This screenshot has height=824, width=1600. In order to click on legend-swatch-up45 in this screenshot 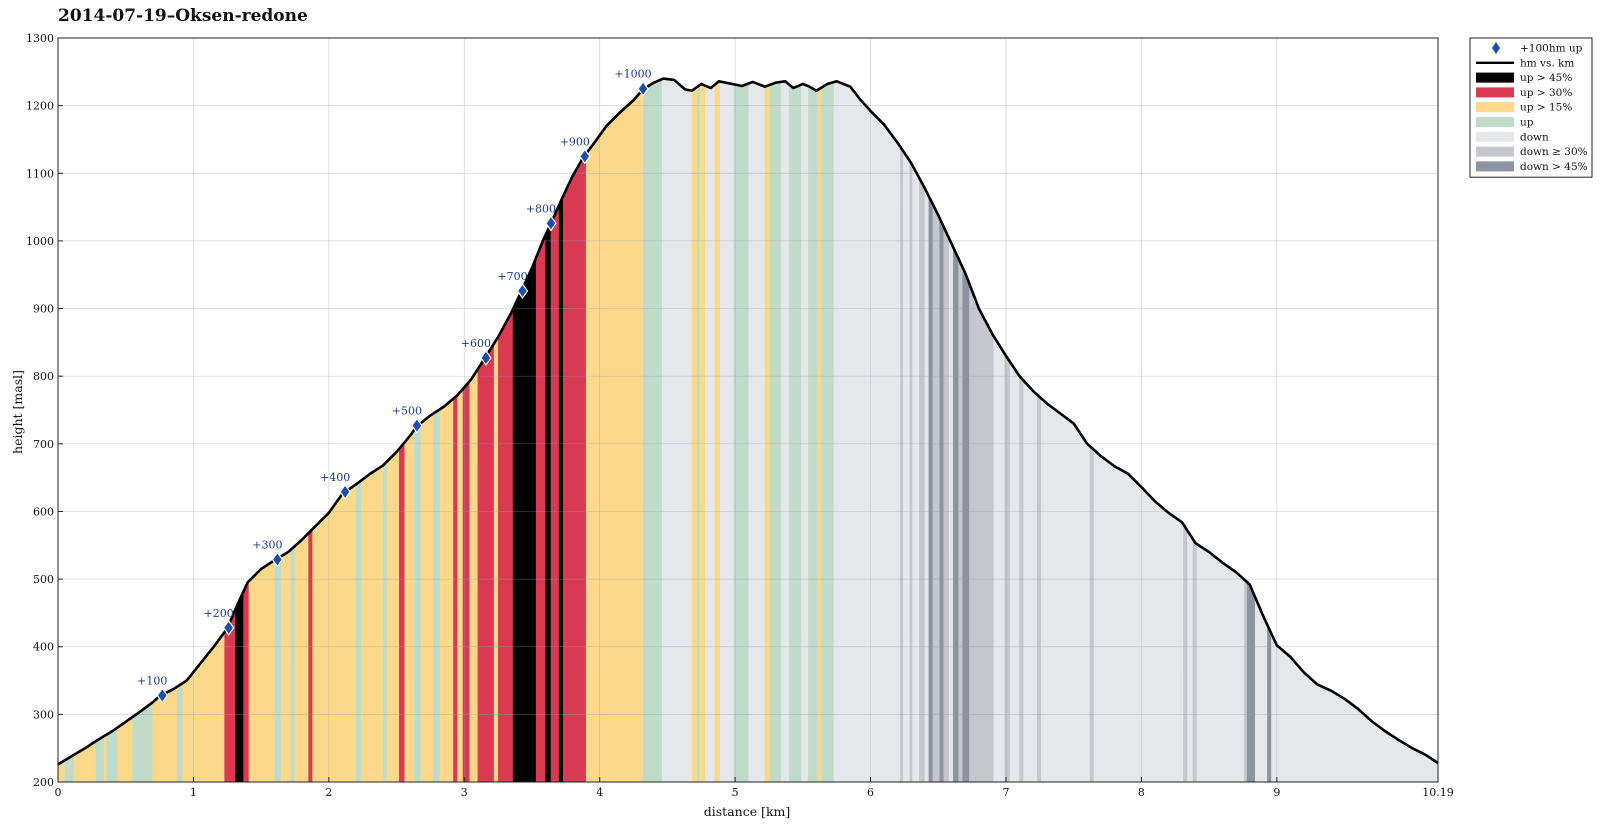, I will do `click(1495, 77)`.